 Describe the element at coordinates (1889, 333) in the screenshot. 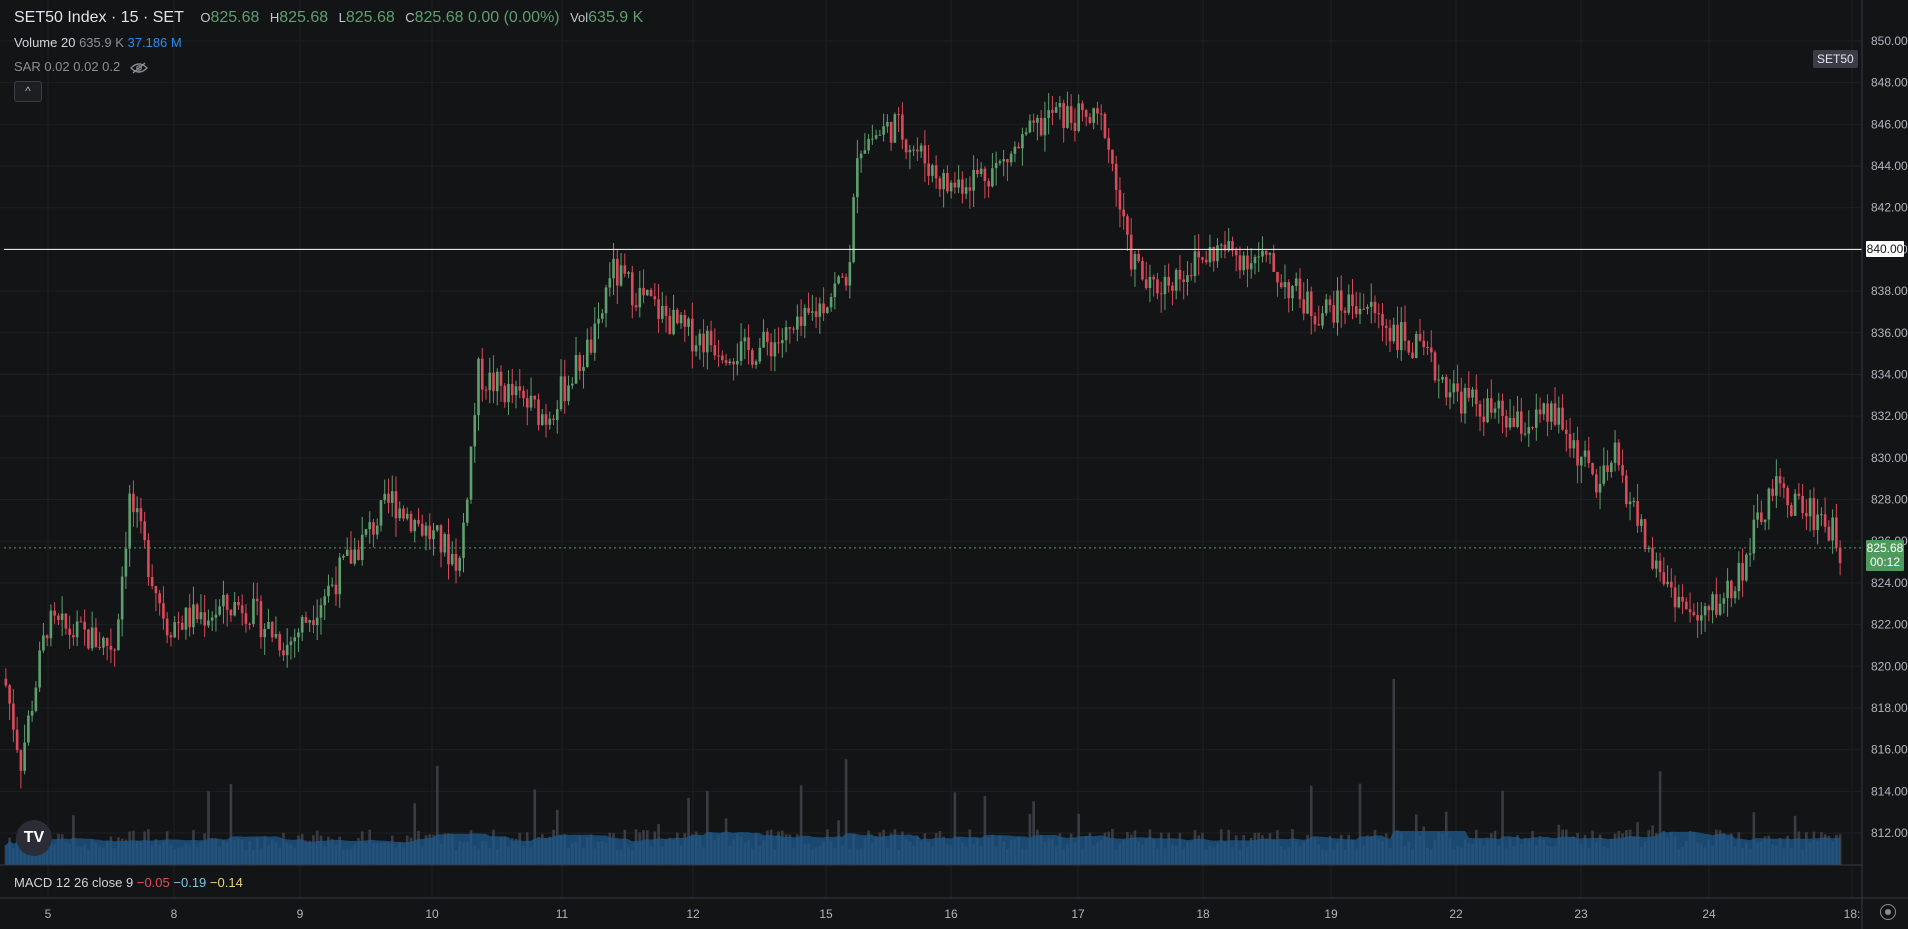

I see `price-tick-label: 836.00` at that location.